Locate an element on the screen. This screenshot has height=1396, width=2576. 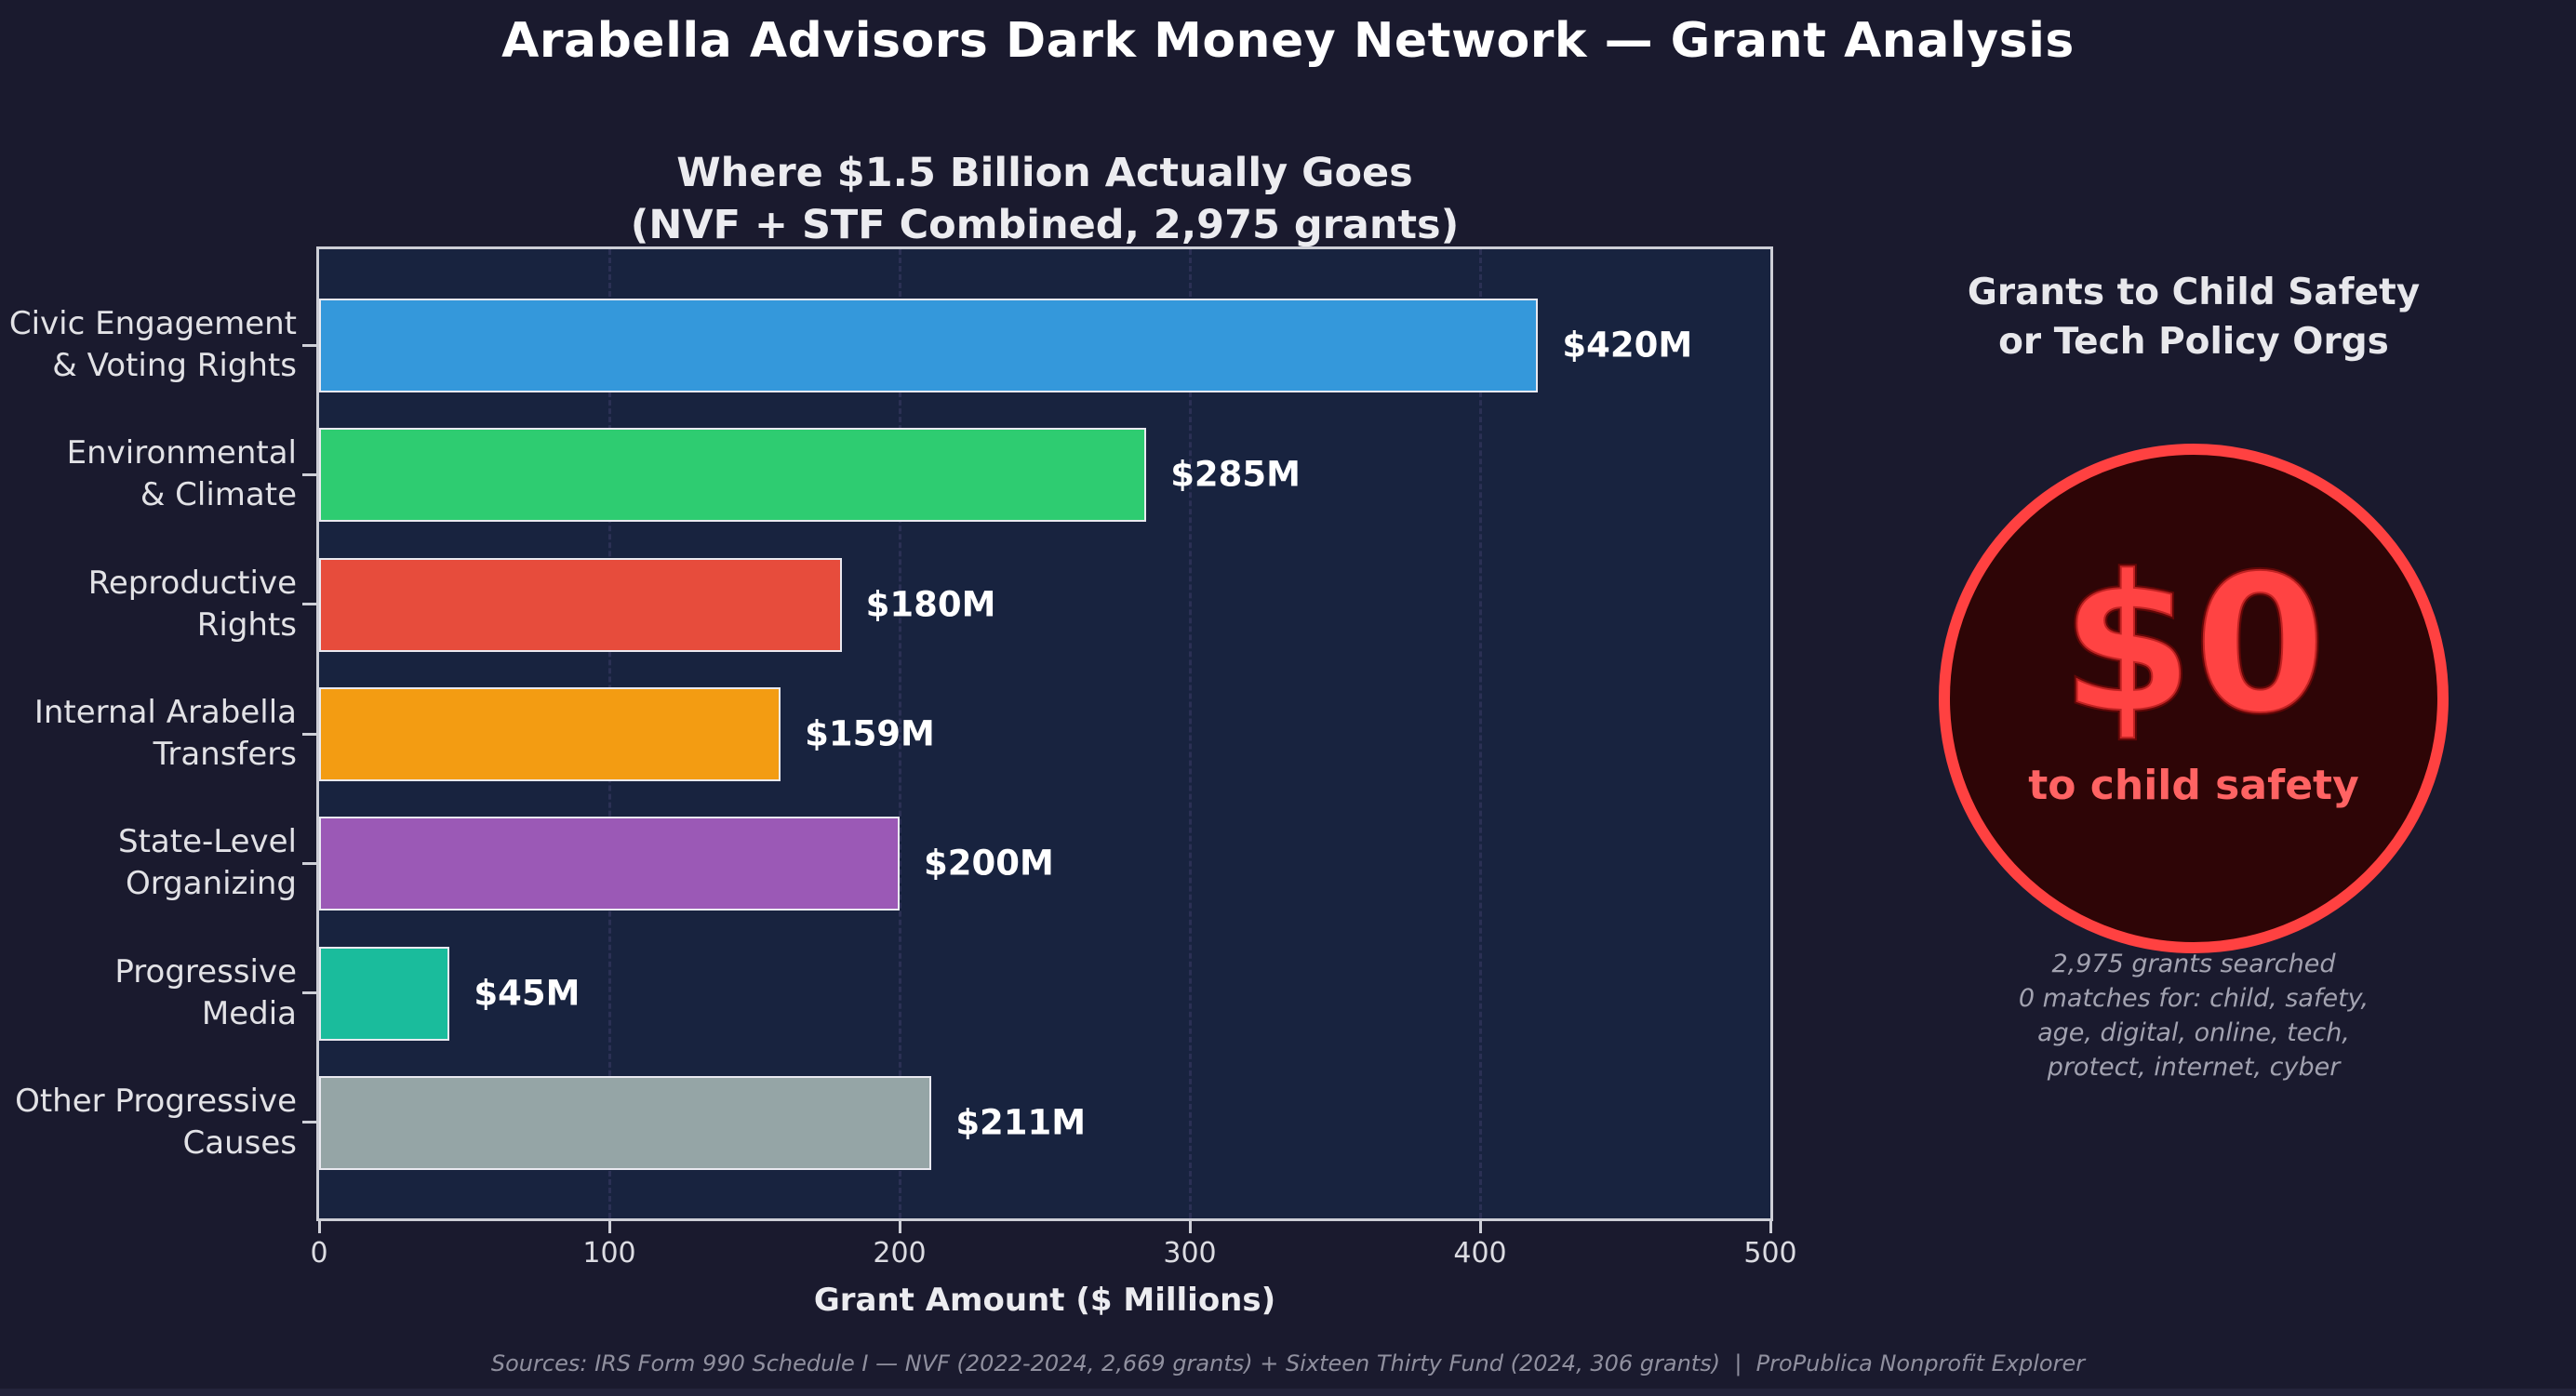
category-label: Environmental & Climate is located at coordinates (182, 474).